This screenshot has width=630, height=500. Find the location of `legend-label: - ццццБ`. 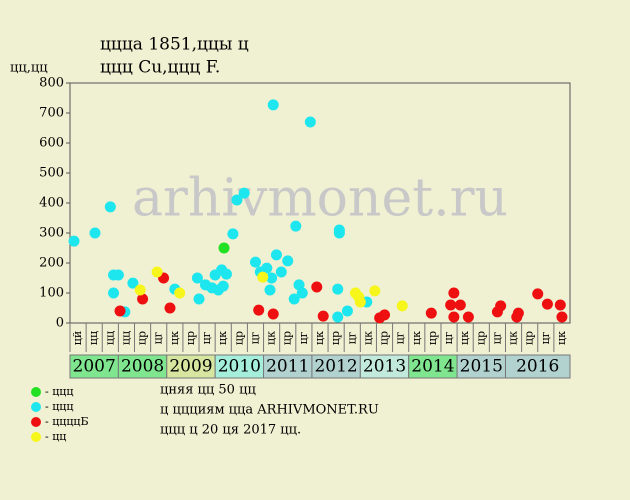

legend-label: - ццццБ is located at coordinates (67, 421).